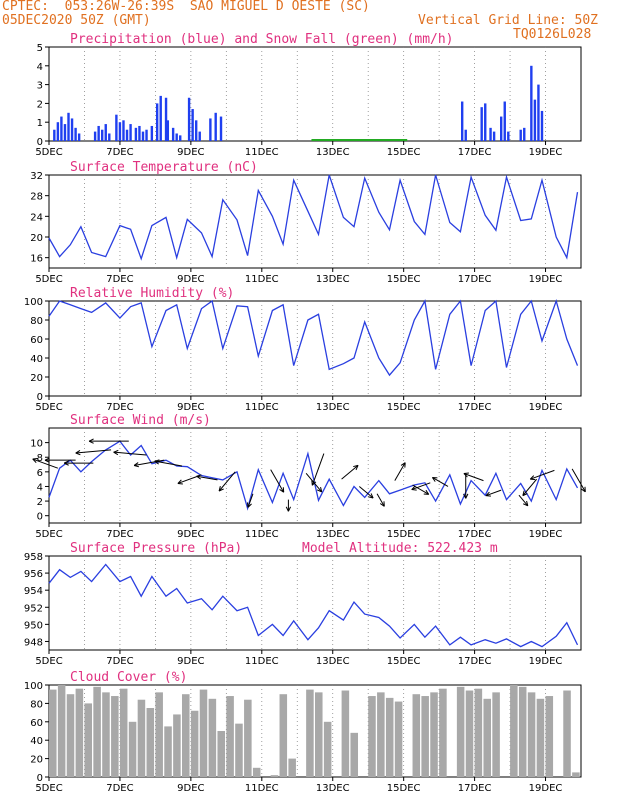  Describe the element at coordinates (36, 378) in the screenshot. I see `y-tick-label: 20` at that location.